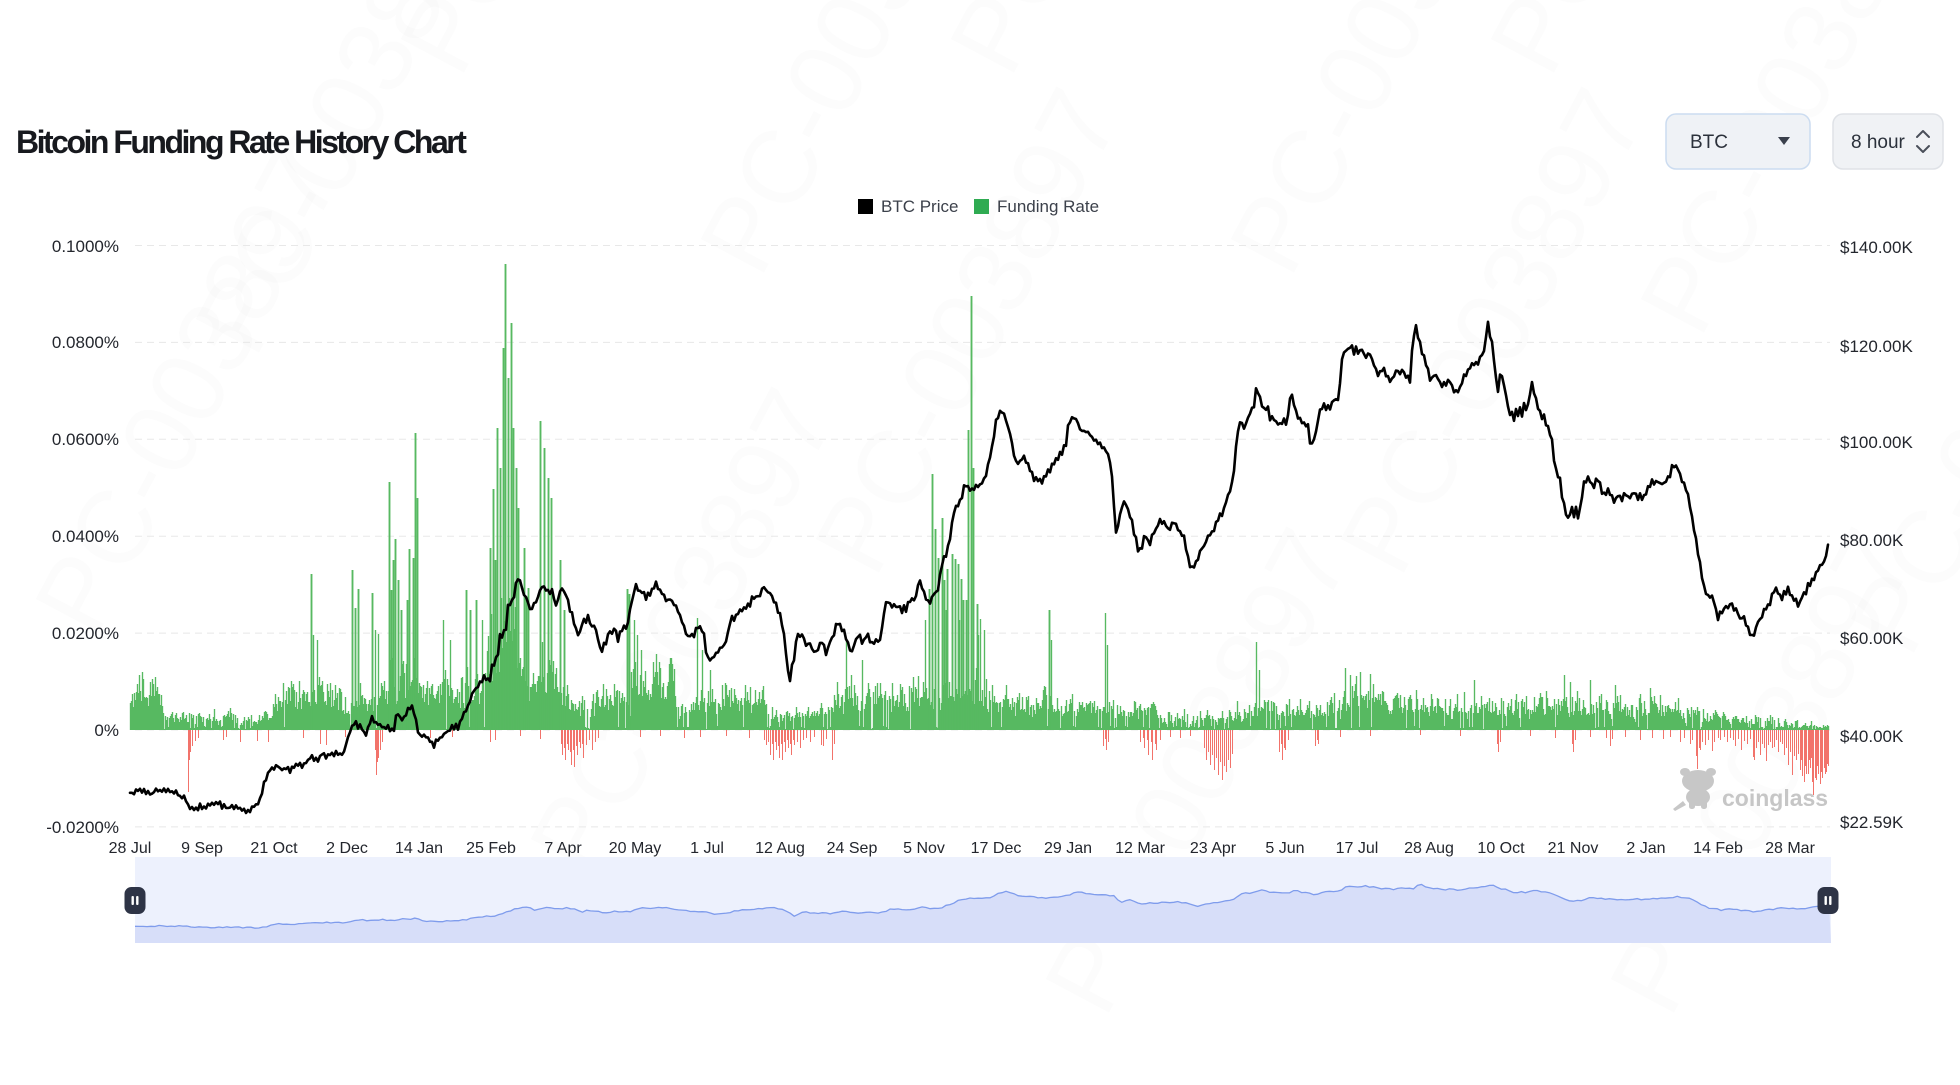 The height and width of the screenshot is (1085, 1960). Describe the element at coordinates (85, 536) in the screenshot. I see `svg-text: 0.0400%` at that location.